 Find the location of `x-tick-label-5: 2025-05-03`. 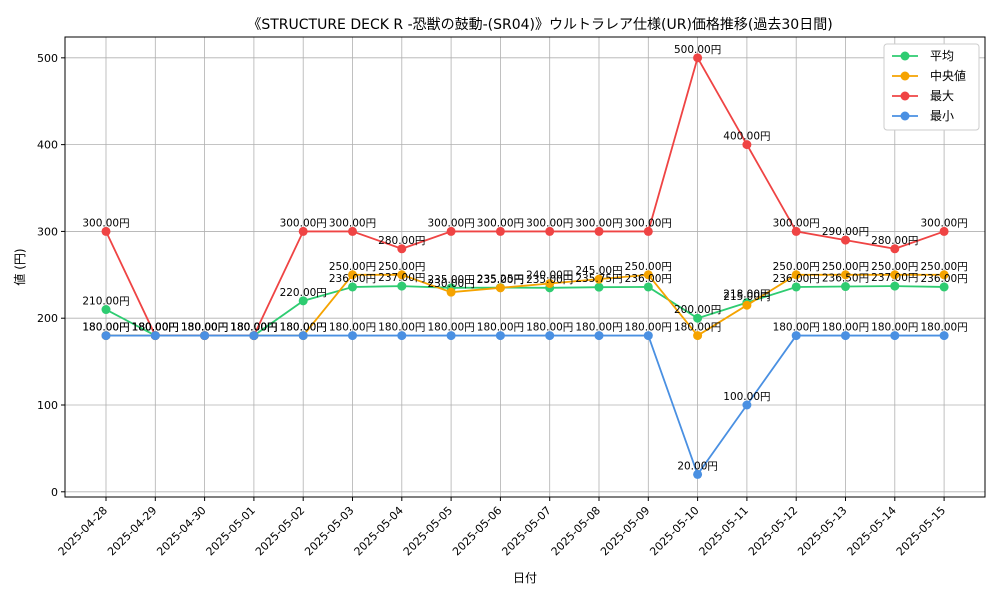

x-tick-label-5: 2025-05-03 is located at coordinates (329, 531).